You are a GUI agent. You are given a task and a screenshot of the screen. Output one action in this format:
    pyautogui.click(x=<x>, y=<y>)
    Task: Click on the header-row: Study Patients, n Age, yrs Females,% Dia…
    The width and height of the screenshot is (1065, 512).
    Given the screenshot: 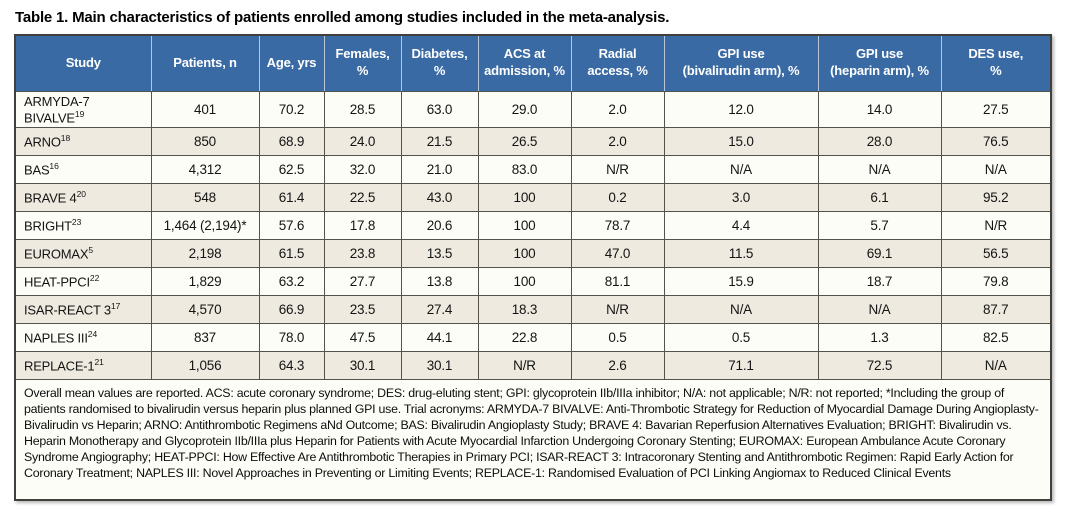 What is the action you would take?
    pyautogui.click(x=533, y=63)
    